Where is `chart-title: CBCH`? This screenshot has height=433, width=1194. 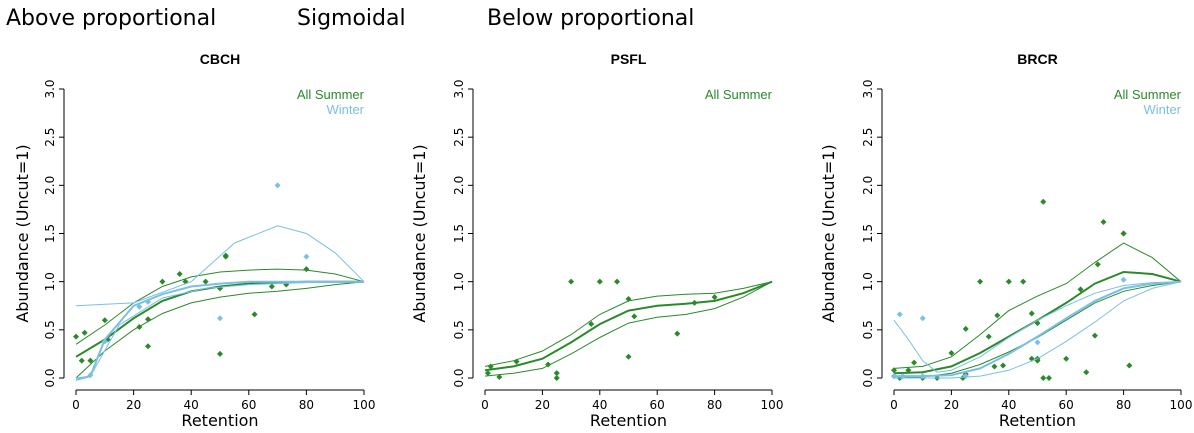 chart-title: CBCH is located at coordinates (220, 59).